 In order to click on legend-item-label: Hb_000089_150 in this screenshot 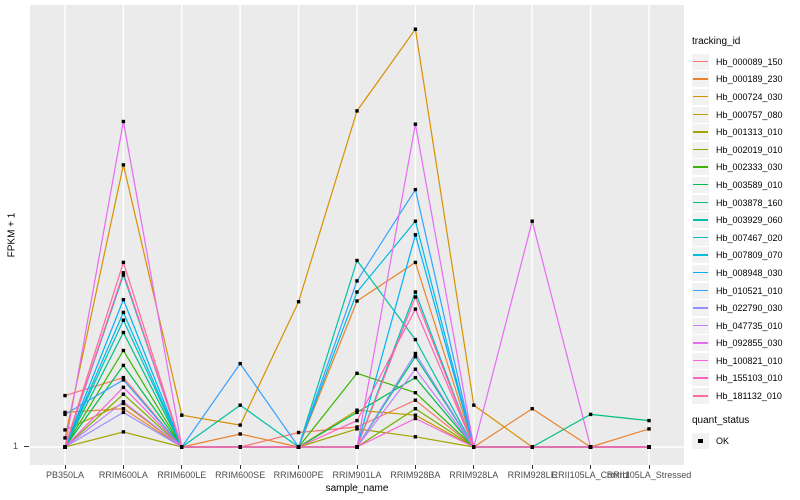, I will do `click(749, 61)`.